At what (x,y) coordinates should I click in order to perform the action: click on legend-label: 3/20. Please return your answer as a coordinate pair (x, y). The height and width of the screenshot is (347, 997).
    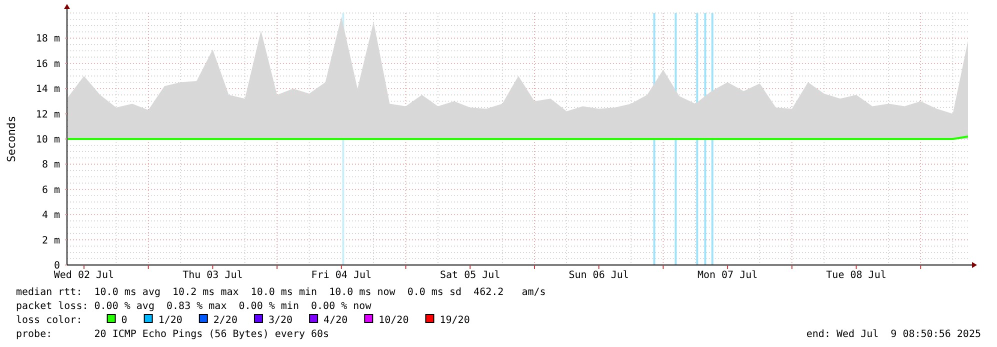
    Looking at the image, I should click on (280, 320).